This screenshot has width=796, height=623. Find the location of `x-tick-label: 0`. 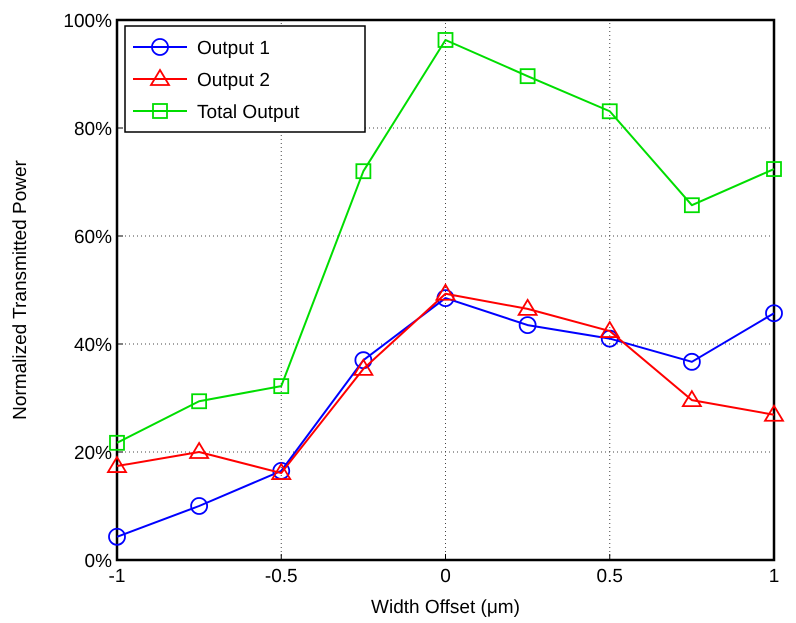

x-tick-label: 0 is located at coordinates (445, 576).